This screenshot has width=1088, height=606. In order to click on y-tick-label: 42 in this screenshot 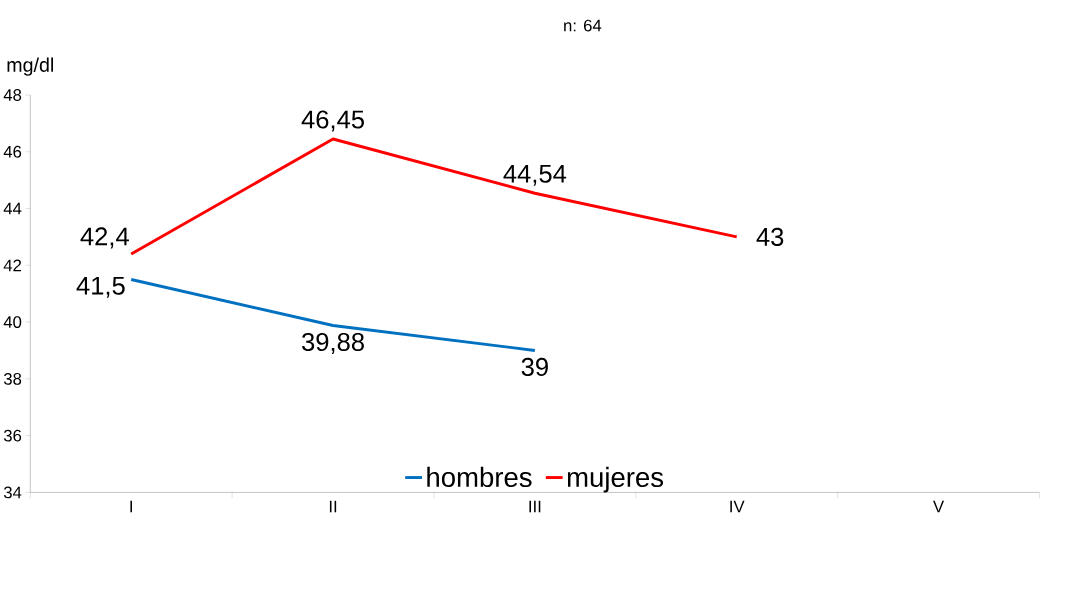, I will do `click(12, 265)`.